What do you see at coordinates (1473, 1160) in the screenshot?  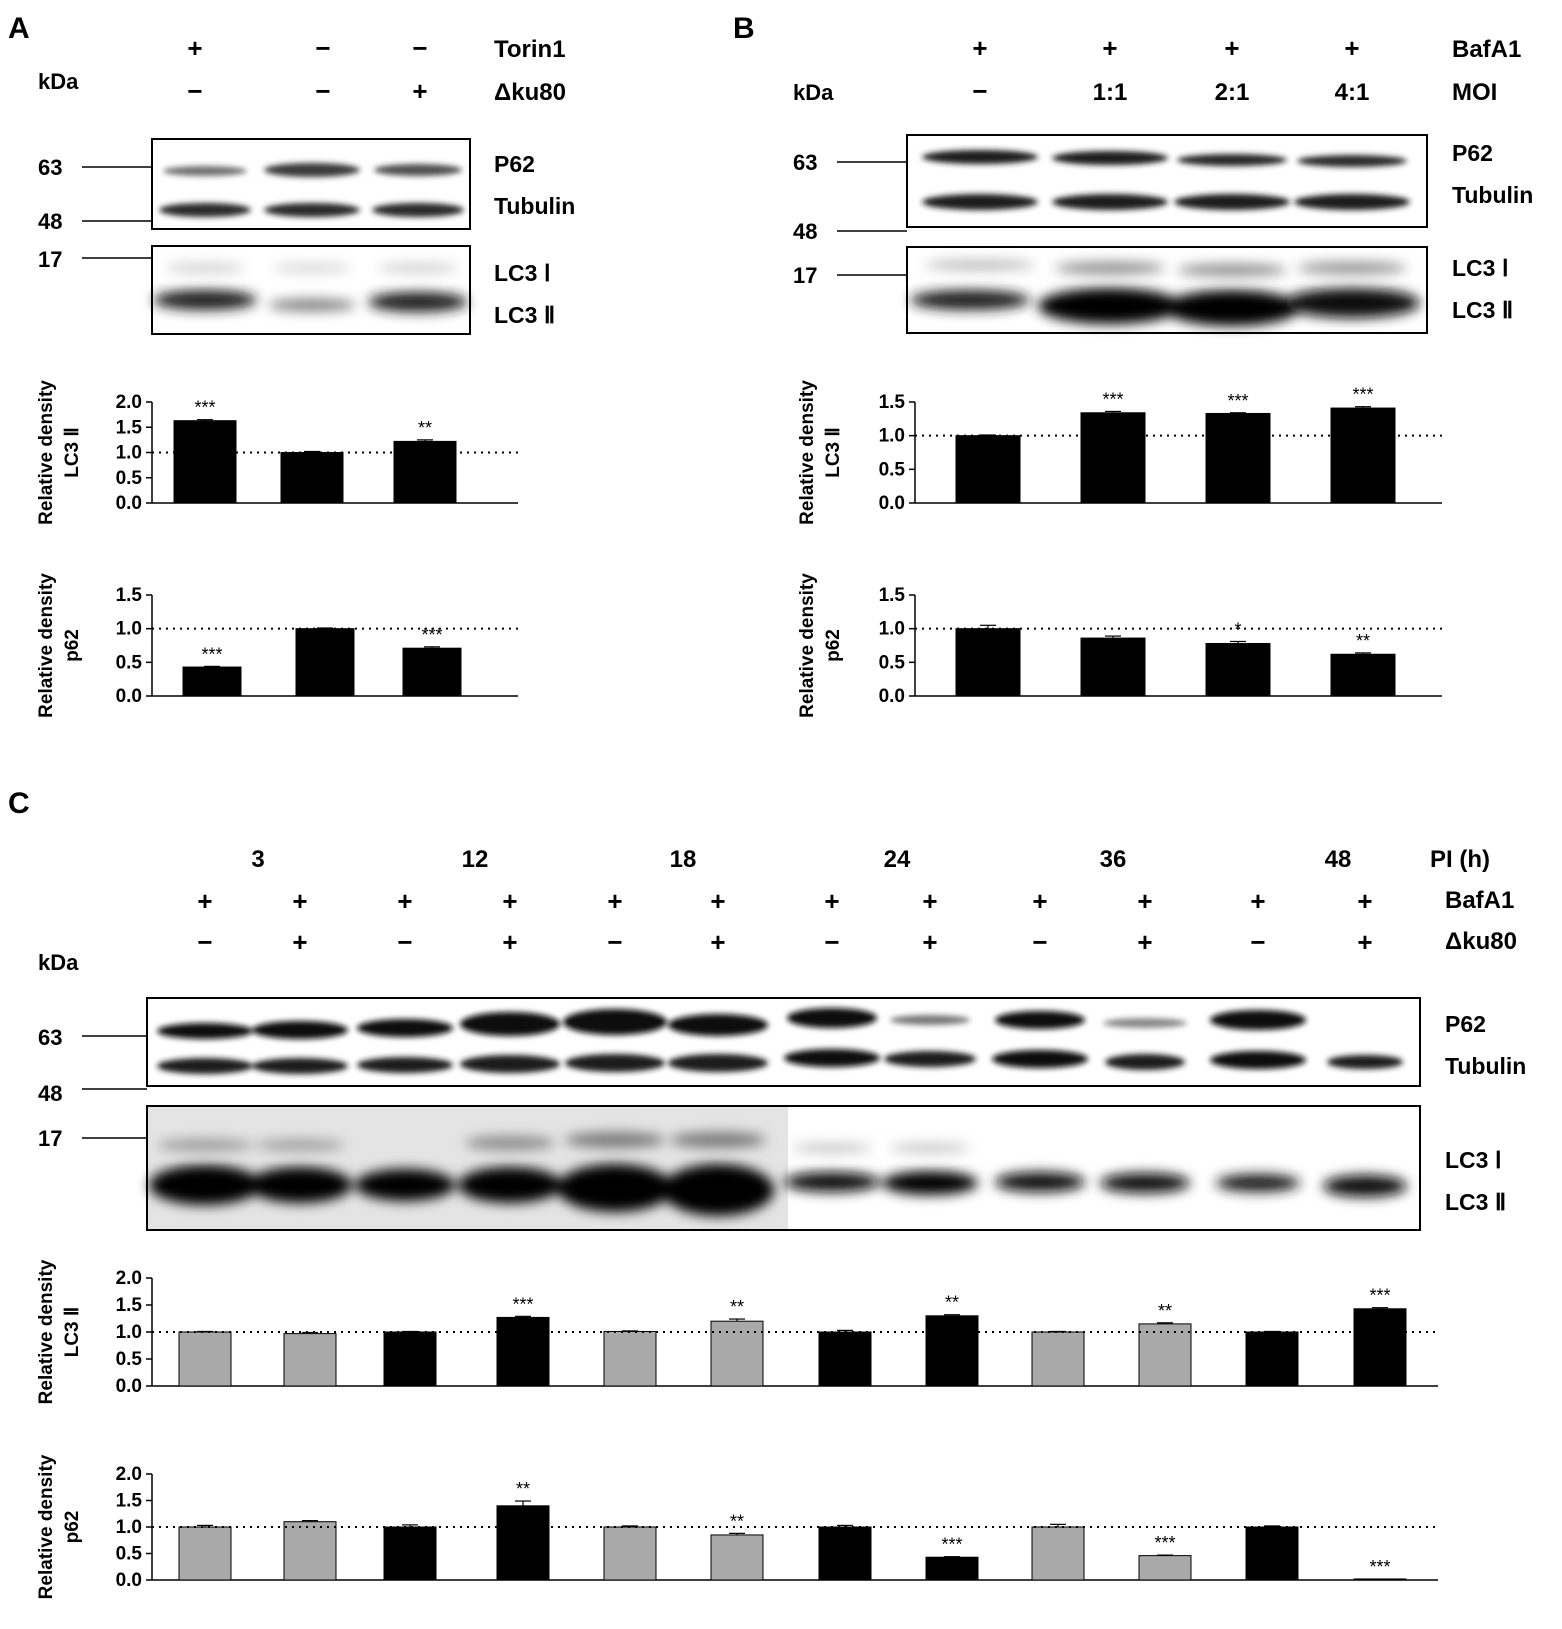 I see `panel-c-label-lc3-i: LC3 Ⅰ` at bounding box center [1473, 1160].